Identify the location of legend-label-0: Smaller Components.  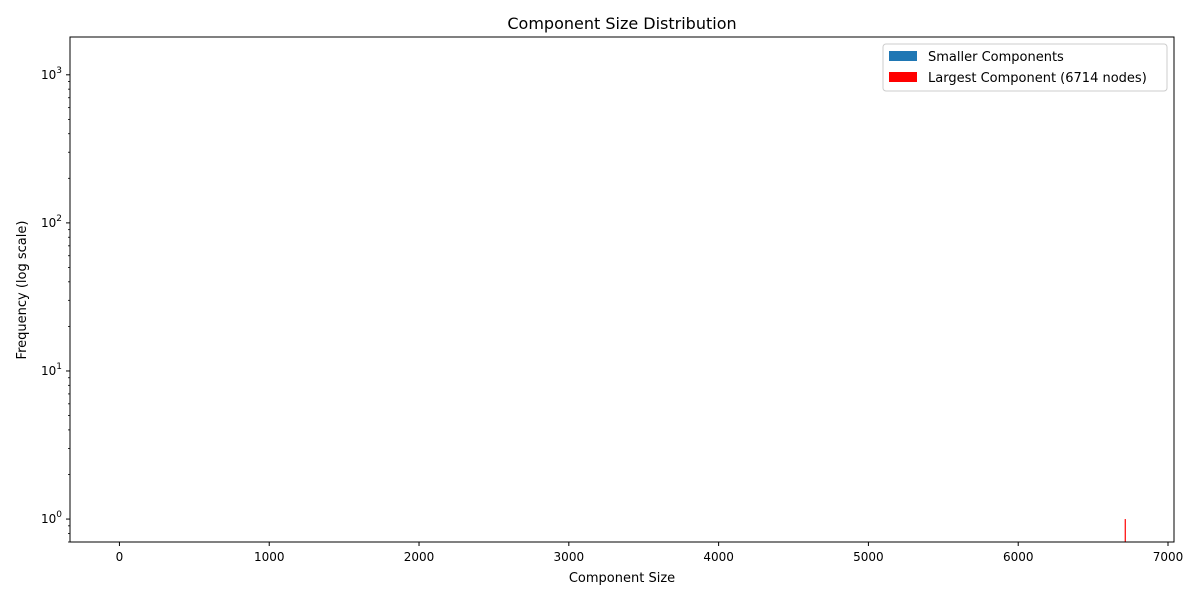
(996, 57).